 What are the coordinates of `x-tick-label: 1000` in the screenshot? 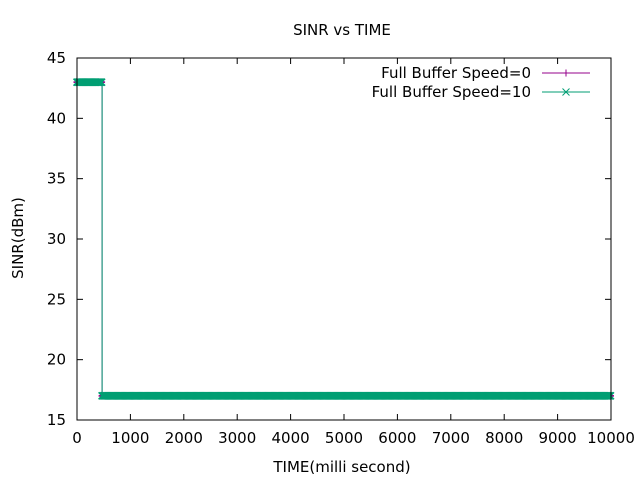 It's located at (130, 438).